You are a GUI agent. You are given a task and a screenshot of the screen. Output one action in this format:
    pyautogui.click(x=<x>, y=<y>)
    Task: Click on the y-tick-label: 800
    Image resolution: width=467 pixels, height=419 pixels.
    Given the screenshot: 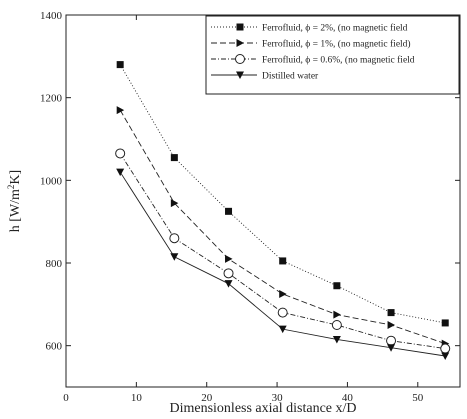 What is the action you would take?
    pyautogui.click(x=54, y=264)
    